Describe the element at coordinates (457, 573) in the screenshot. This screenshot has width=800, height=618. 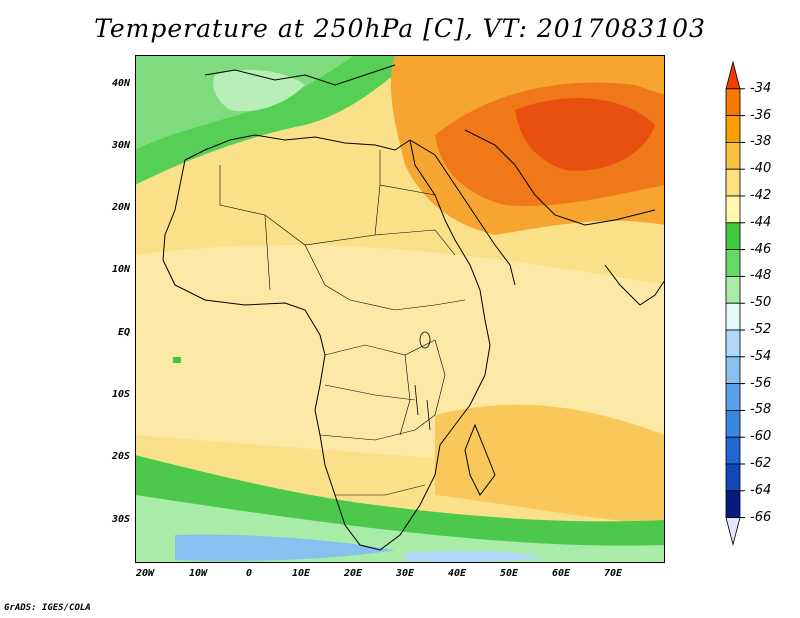
I see `lon-label-40e: 40E` at that location.